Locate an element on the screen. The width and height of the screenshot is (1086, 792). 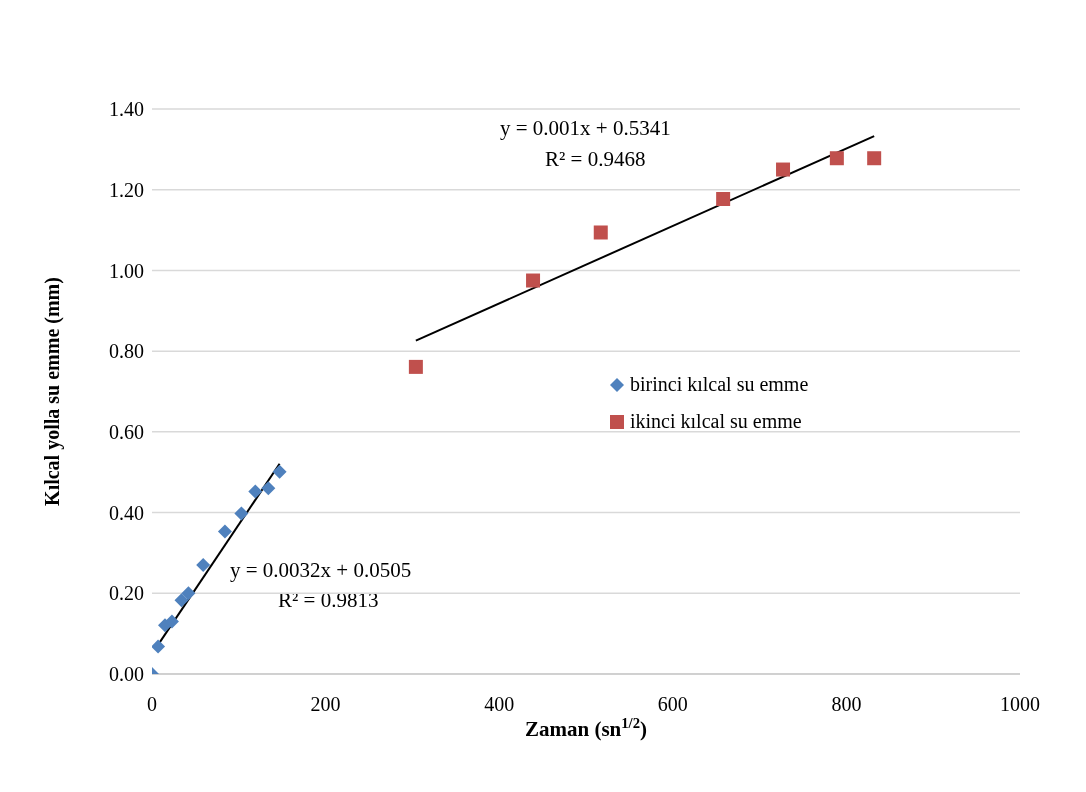
x-axis-title: Zaman (sn$^{1/2}$) is located at coordinates (586, 728).